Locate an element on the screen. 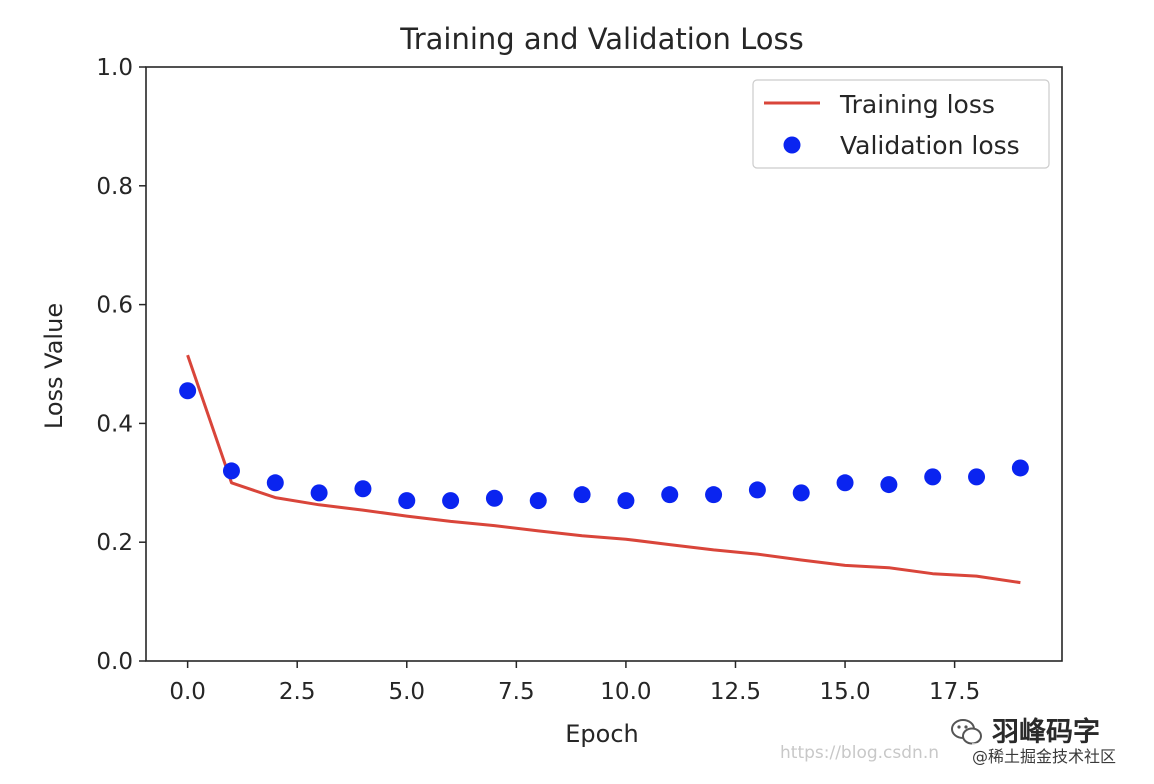 The height and width of the screenshot is (784, 1154). x-axis-ticks: 0.0 2.5 5.0 7.5 10.0 12.5 15.0 17.5 is located at coordinates (574, 683).